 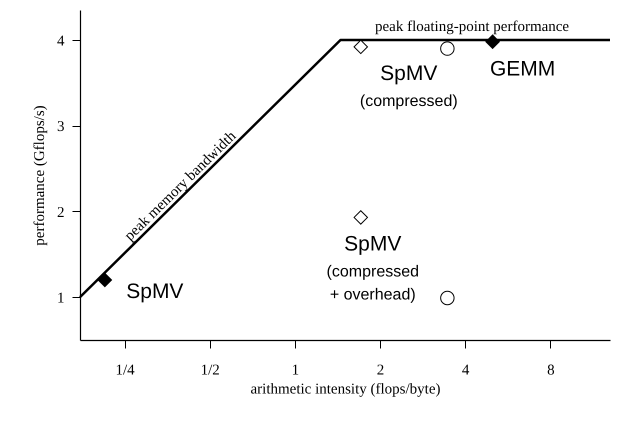 I want to click on y-tick-label: 3, so click(x=60, y=127).